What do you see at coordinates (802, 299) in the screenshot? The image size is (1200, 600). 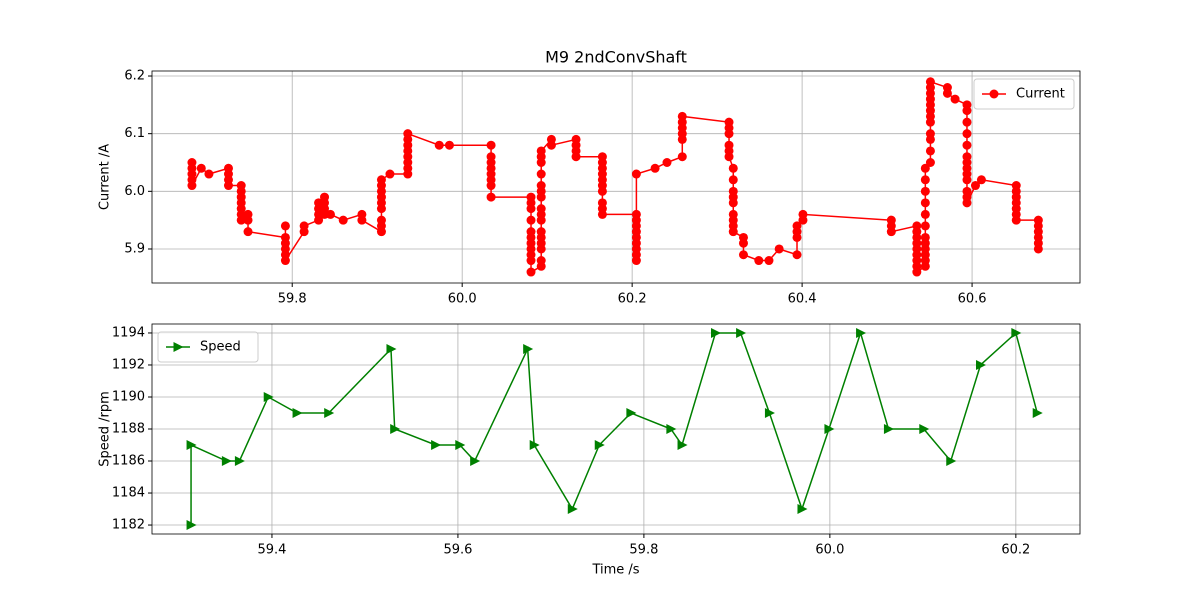 I see `x-tick-label: 60.4` at bounding box center [802, 299].